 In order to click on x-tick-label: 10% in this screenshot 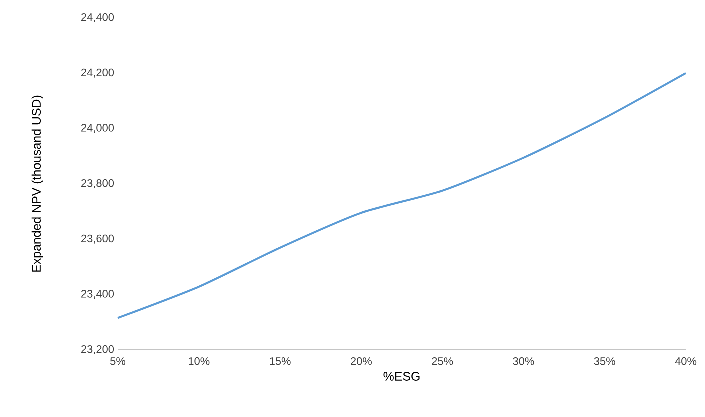, I will do `click(199, 362)`.